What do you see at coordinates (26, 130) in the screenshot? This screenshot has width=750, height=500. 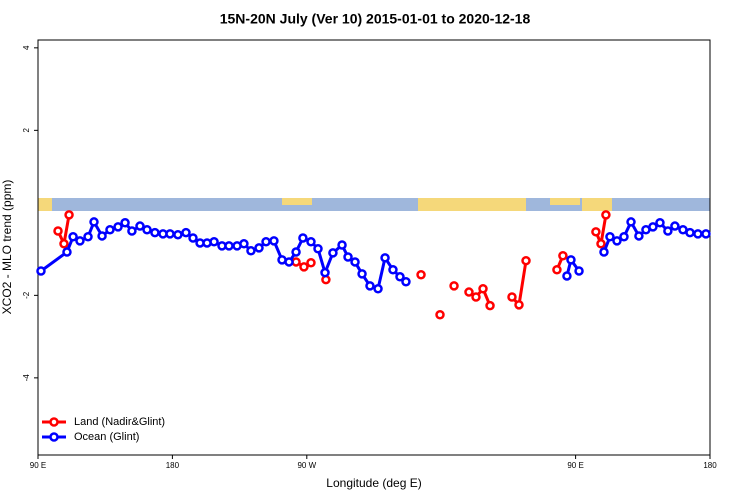 I see `y-tick-label: 2` at bounding box center [26, 130].